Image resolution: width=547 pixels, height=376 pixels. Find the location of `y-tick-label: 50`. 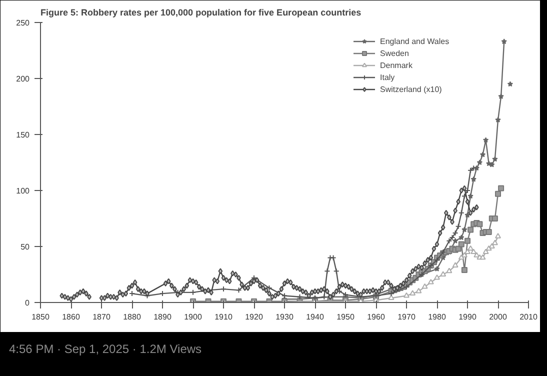

y-tick-label: 50 is located at coordinates (25, 247).